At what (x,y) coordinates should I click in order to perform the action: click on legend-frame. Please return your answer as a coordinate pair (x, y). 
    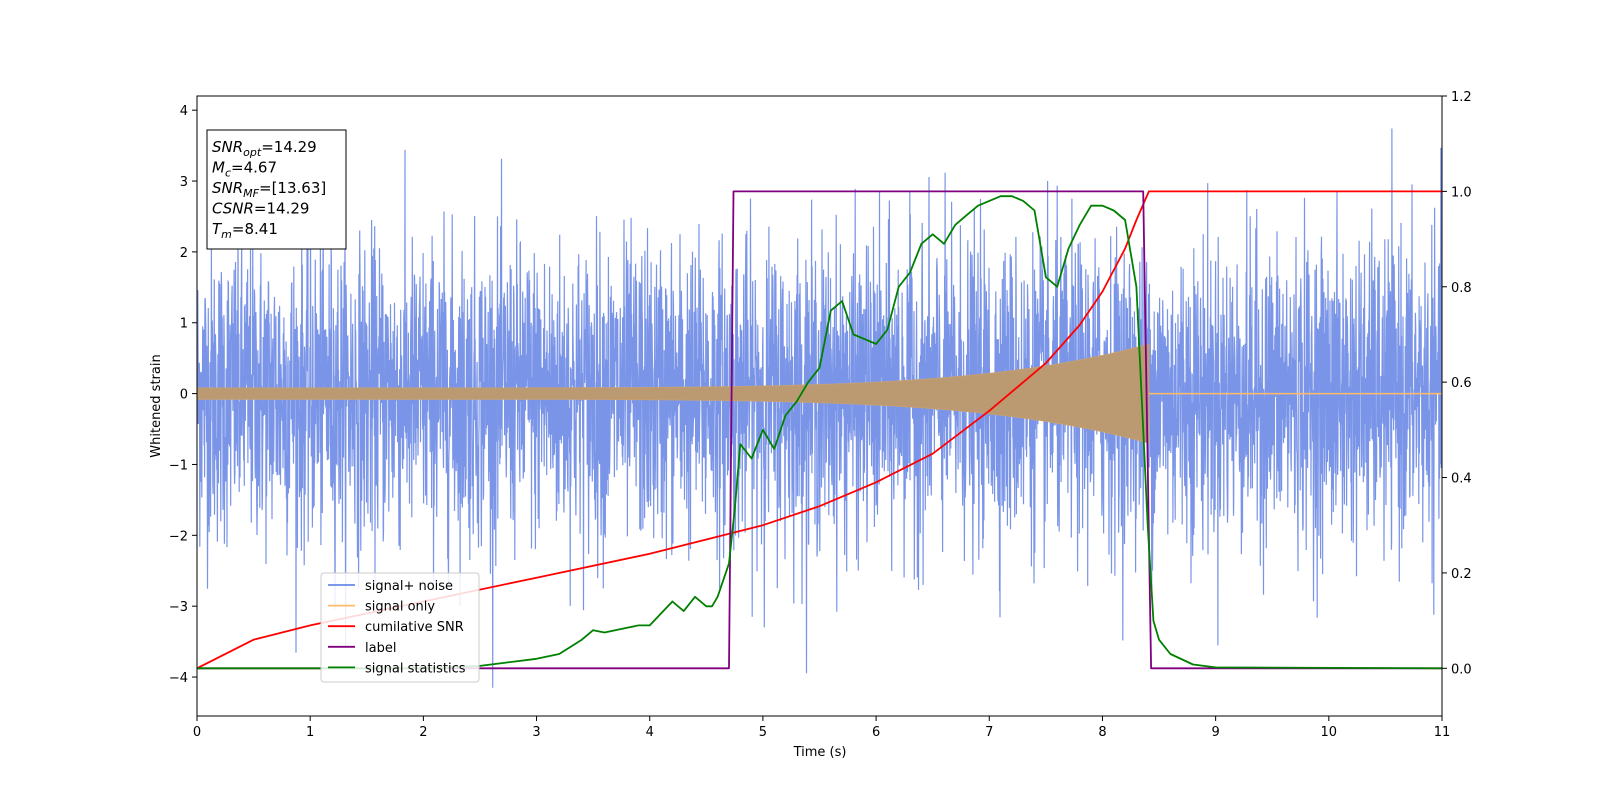
    Looking at the image, I should click on (400, 627).